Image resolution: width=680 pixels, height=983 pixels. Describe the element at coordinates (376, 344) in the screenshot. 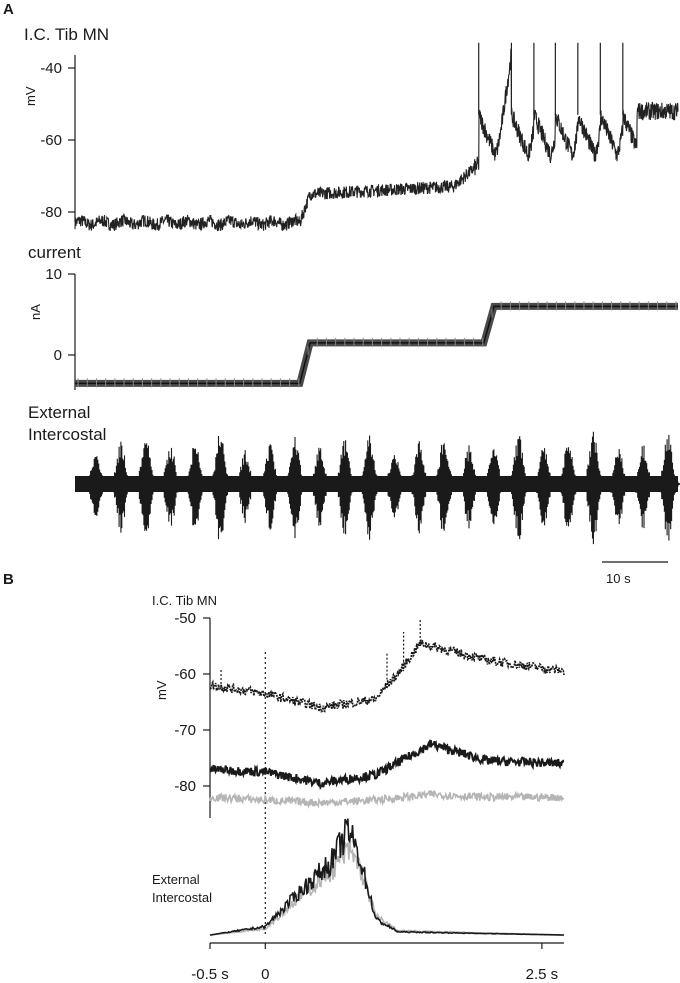

I see `a-current-band` at that location.